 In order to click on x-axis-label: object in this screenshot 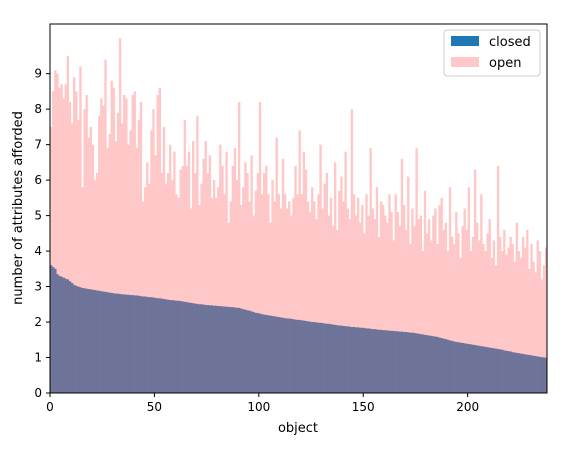, I will do `click(298, 428)`.